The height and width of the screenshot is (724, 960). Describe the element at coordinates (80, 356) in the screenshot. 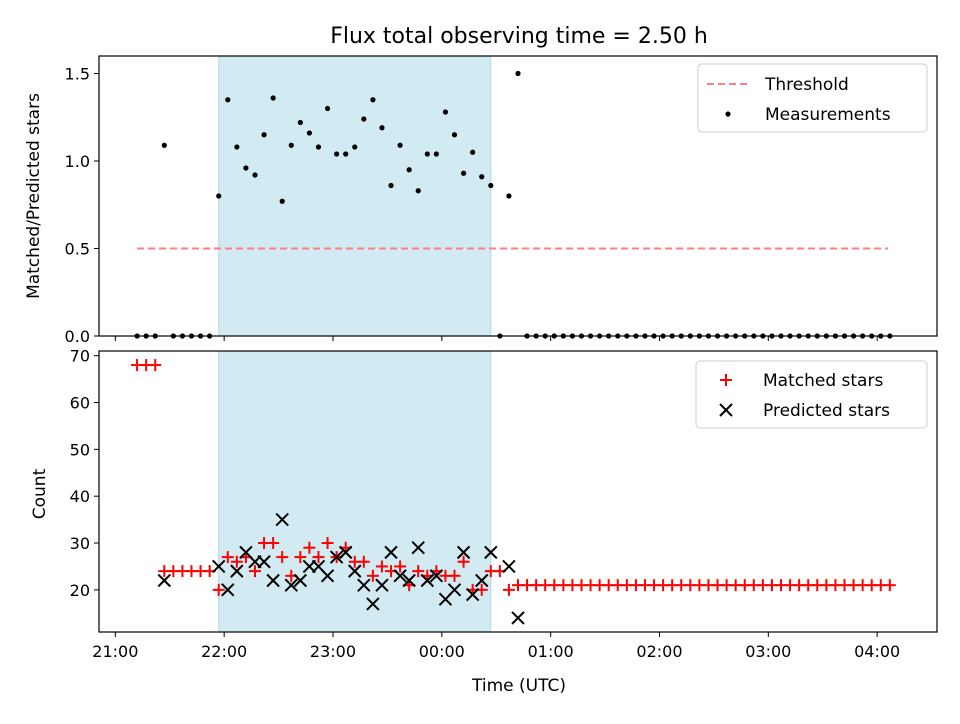

I see `bottom-y-tick-label: 70` at that location.